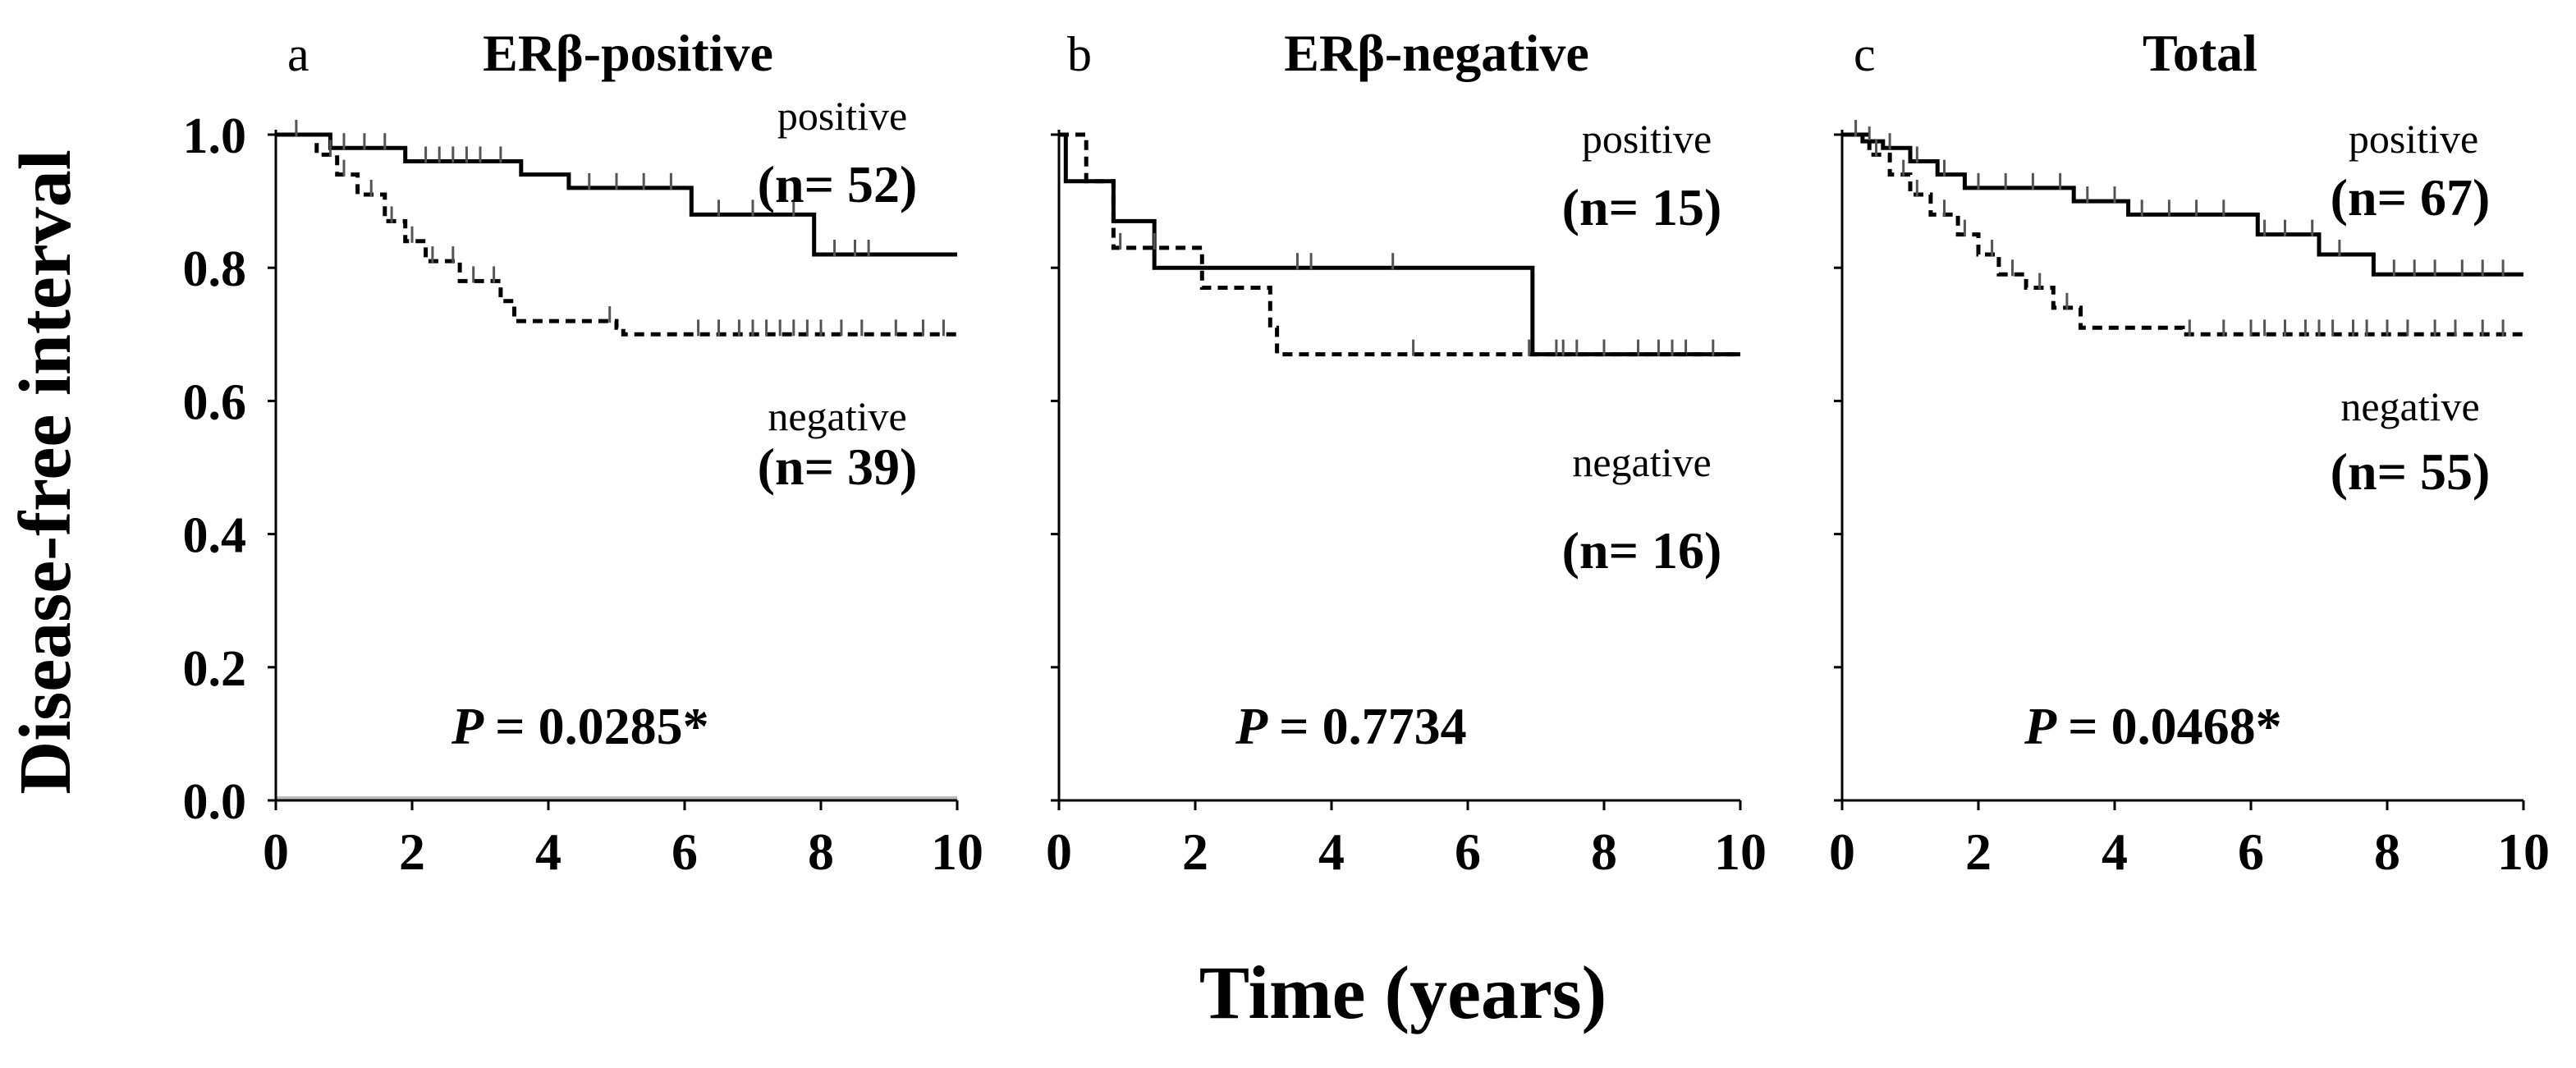 The height and width of the screenshot is (1068, 2576). What do you see at coordinates (838, 467) in the screenshot?
I see `panel-a-negative-n: (n= 39)` at bounding box center [838, 467].